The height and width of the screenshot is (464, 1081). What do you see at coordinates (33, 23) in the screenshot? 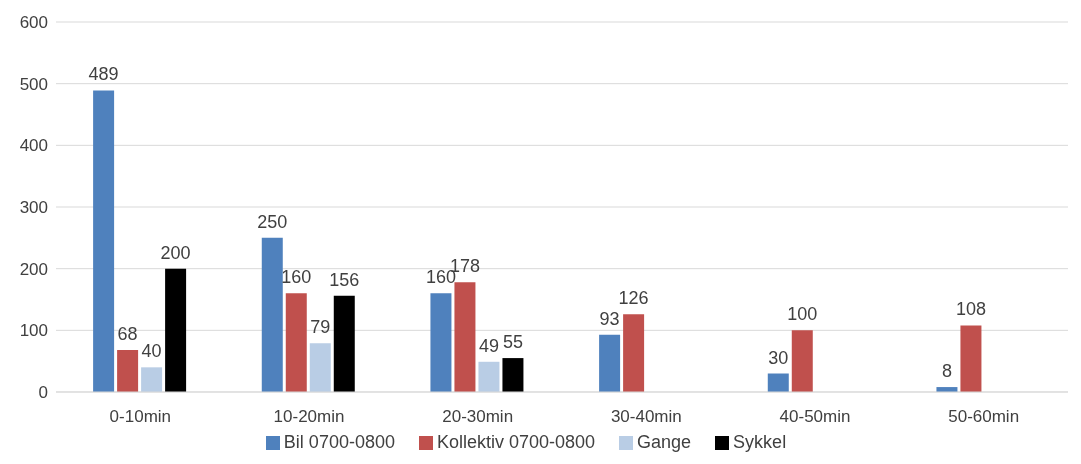
I see `y-tick-label: 600` at bounding box center [33, 23].